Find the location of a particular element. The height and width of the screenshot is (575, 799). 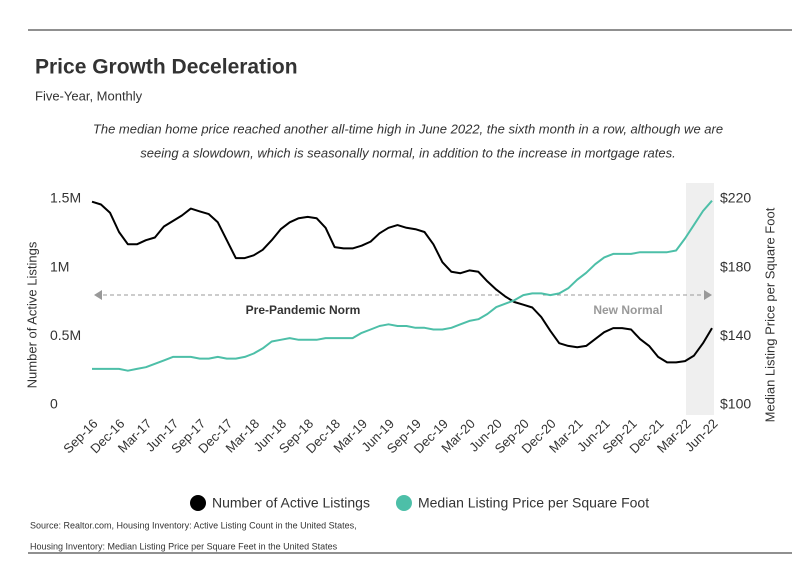

chart-title: Price Growth Deceleration is located at coordinates (166, 67).